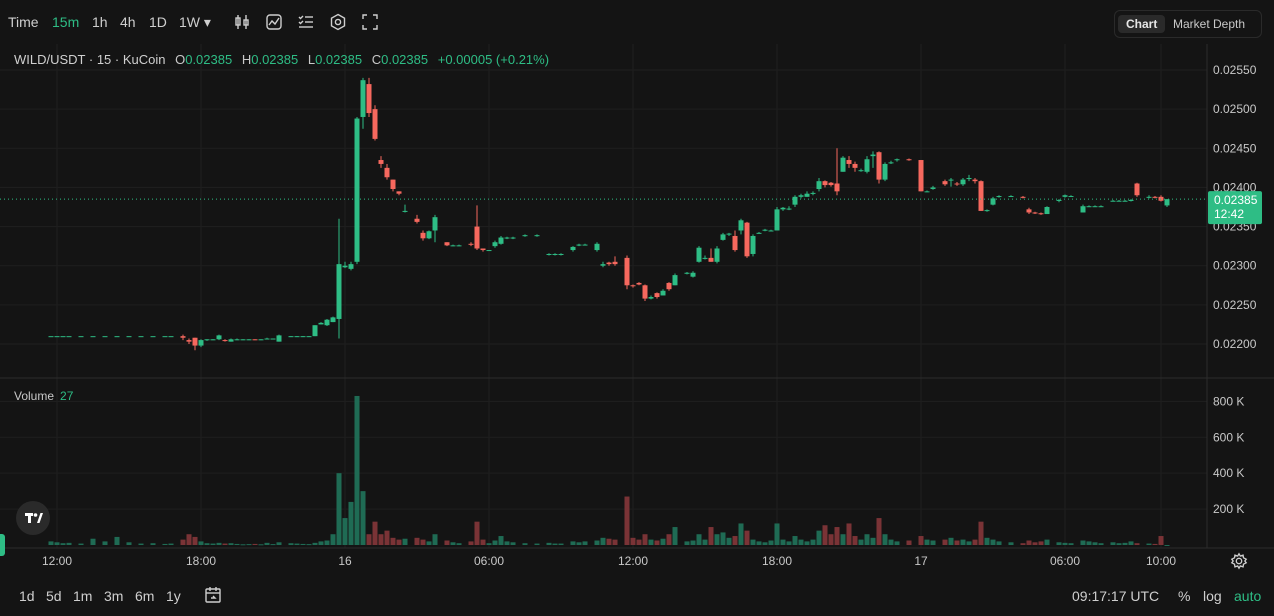 The width and height of the screenshot is (1274, 616). What do you see at coordinates (128, 22) in the screenshot?
I see `interval-4h: 4h` at bounding box center [128, 22].